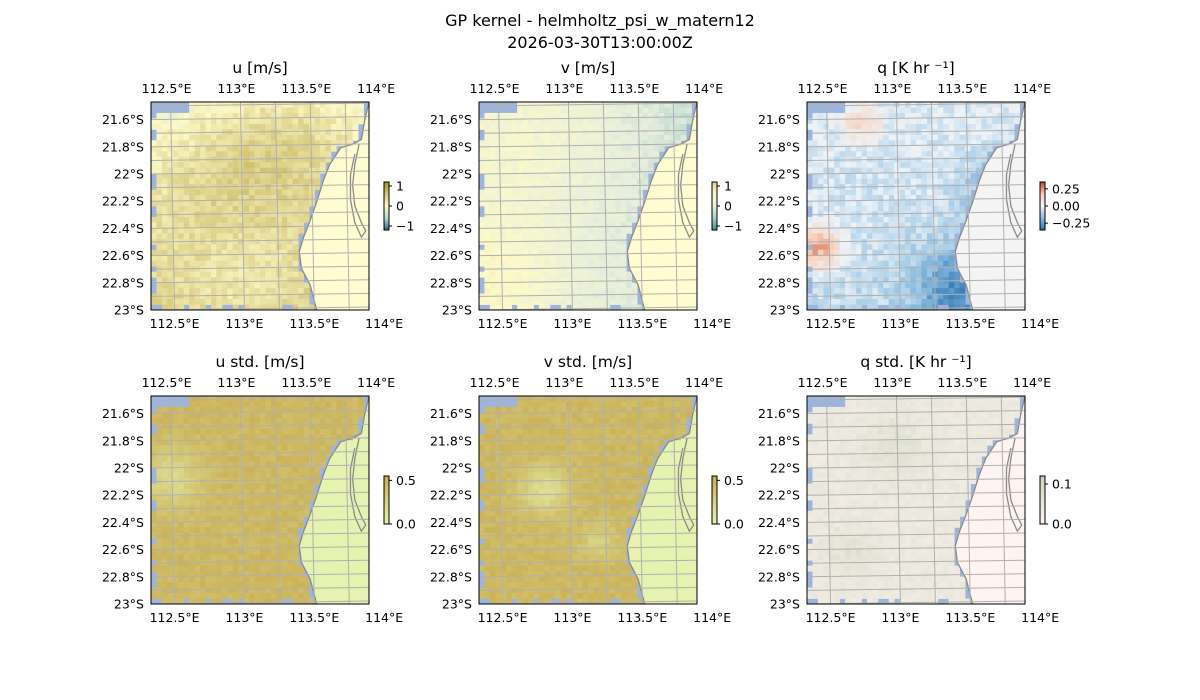  What do you see at coordinates (588, 206) in the screenshot?
I see `gridlines` at bounding box center [588, 206].